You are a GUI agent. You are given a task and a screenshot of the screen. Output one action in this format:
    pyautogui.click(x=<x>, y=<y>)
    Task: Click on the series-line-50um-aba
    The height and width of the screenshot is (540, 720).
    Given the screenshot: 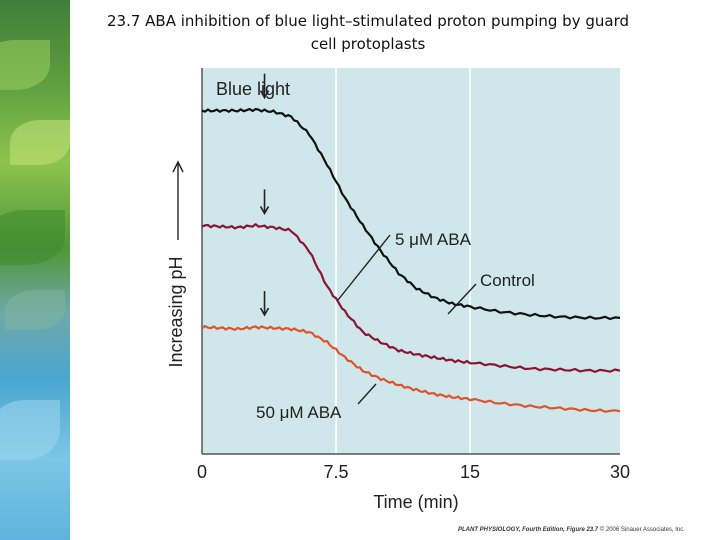 What is the action you would take?
    pyautogui.click(x=411, y=369)
    